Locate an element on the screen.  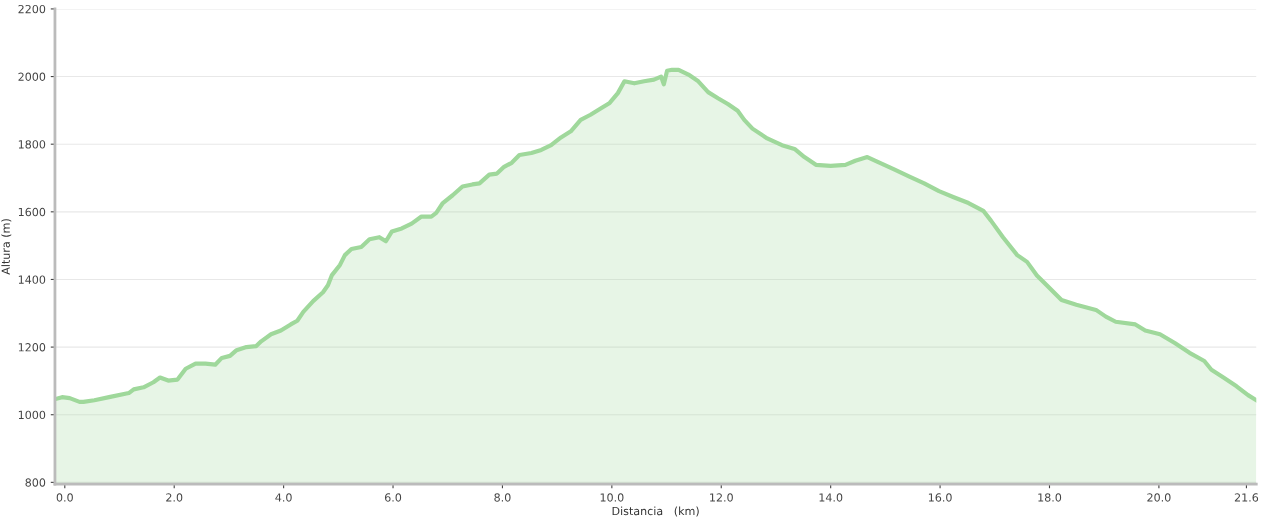
y-tick-label: 1600 is located at coordinates (32, 212).